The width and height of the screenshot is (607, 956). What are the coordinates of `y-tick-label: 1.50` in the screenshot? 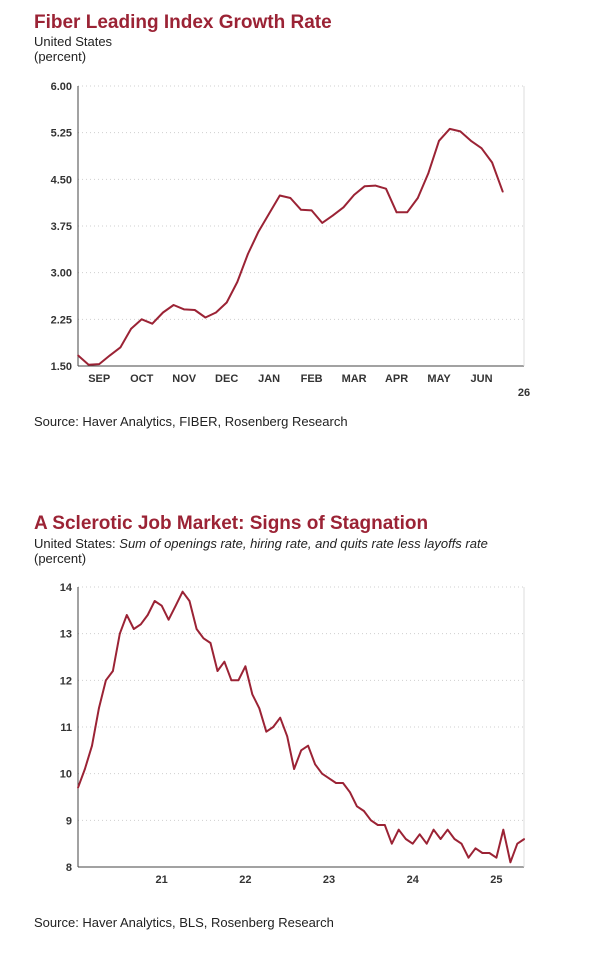 It's located at (61, 367).